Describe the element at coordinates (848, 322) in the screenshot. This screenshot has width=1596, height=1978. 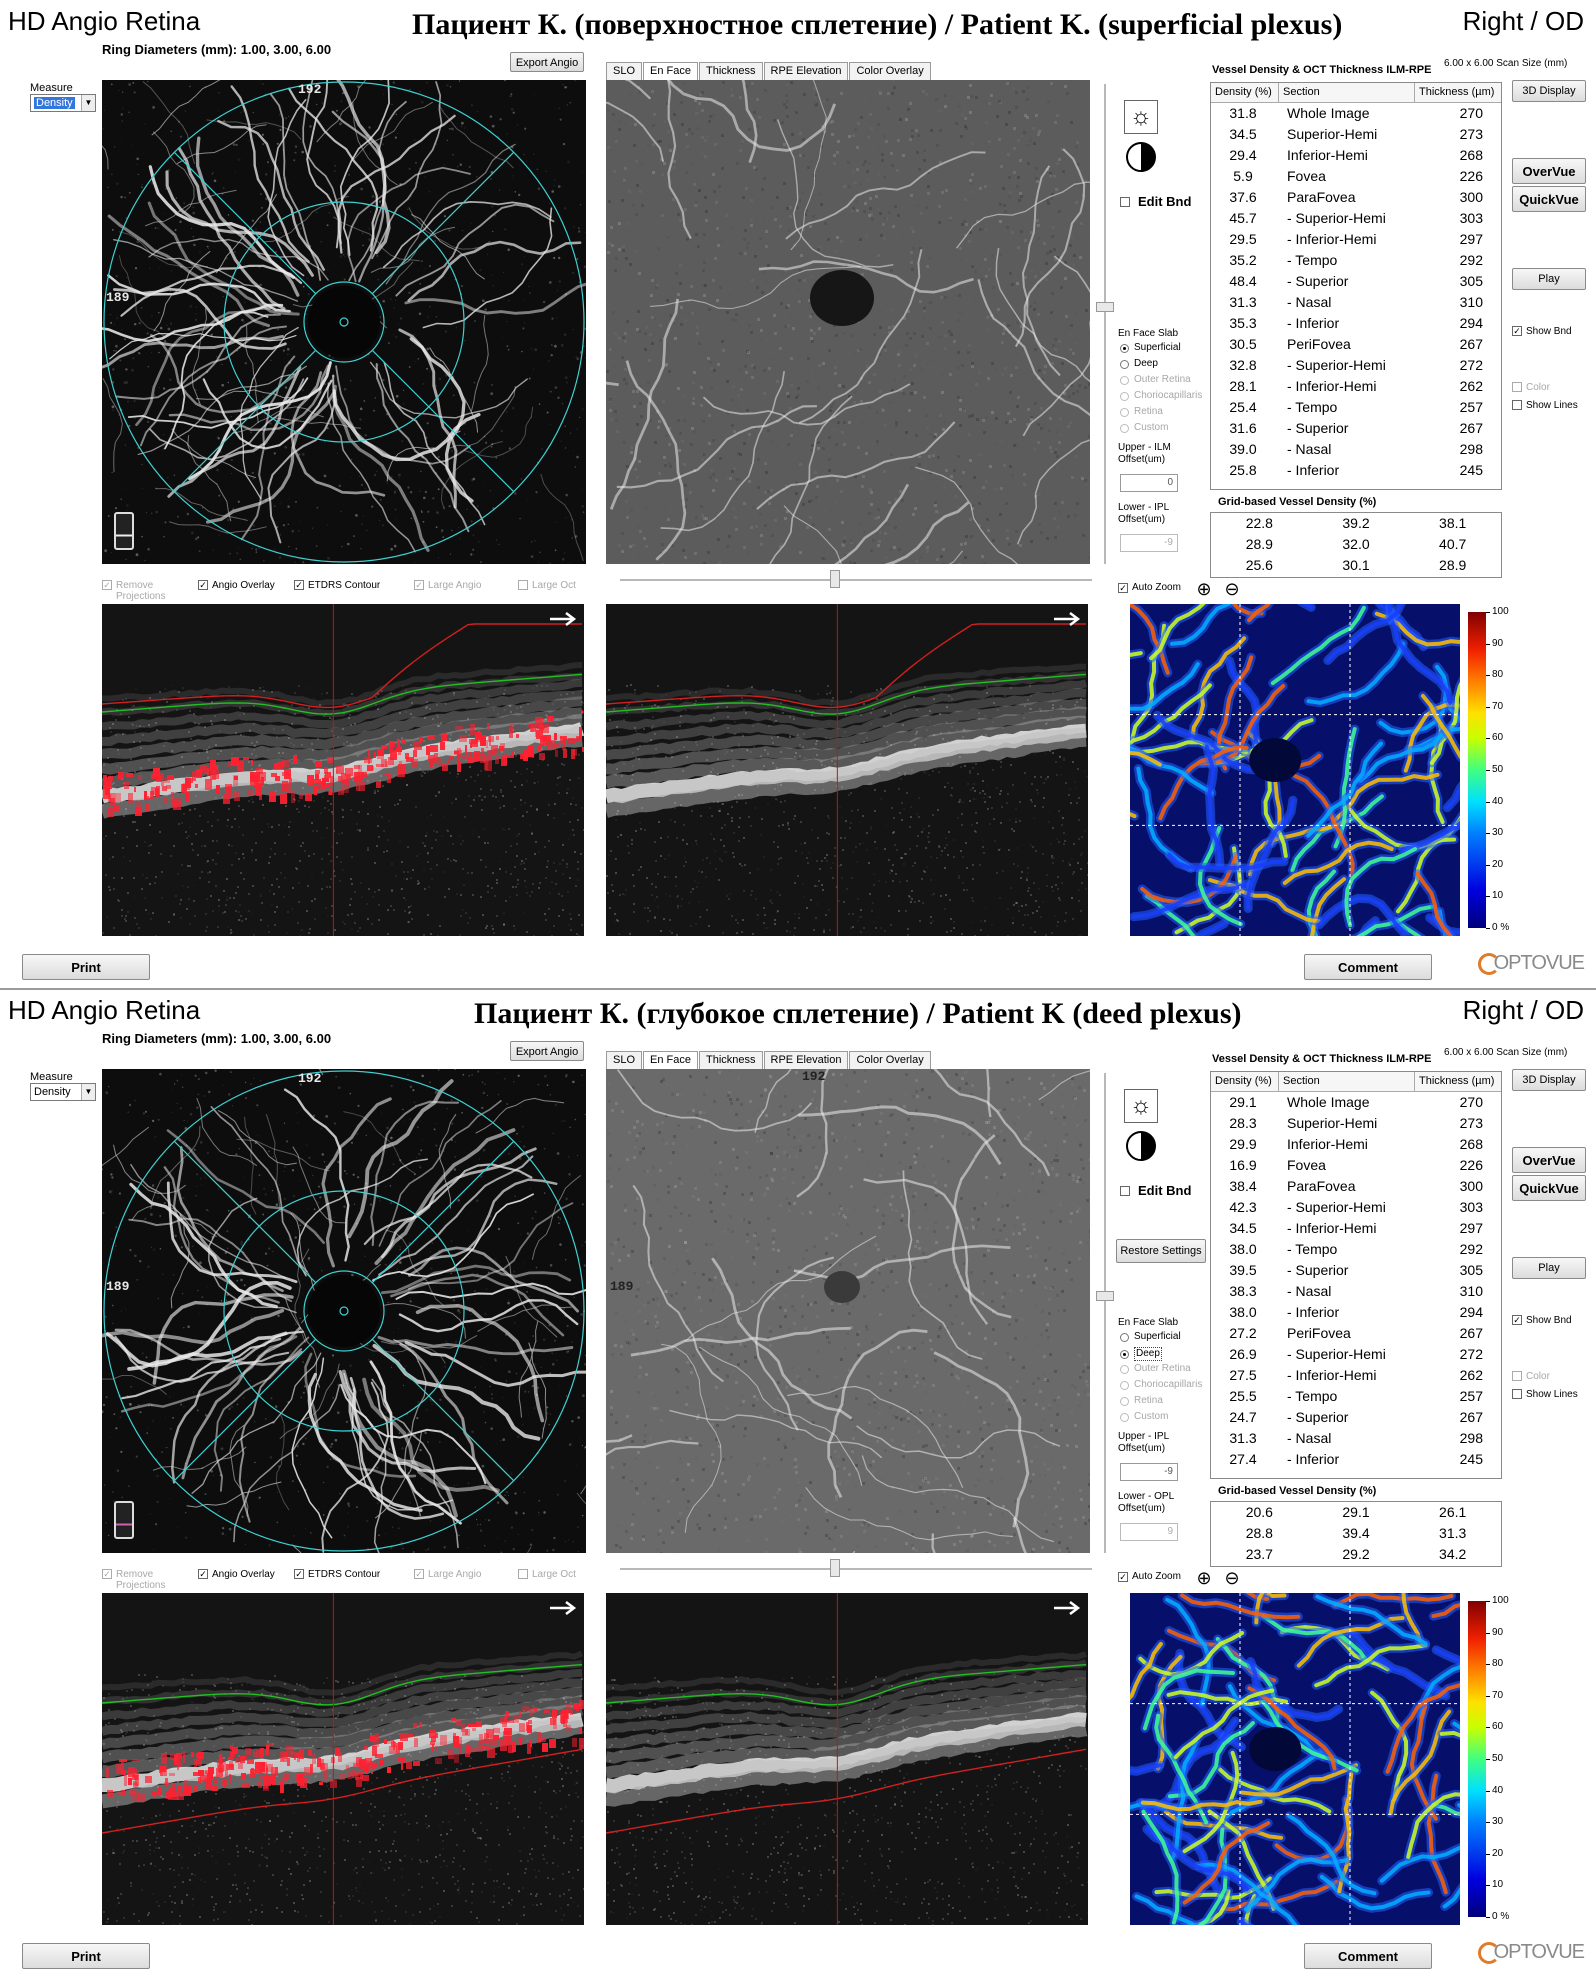
I see `enface-image` at that location.